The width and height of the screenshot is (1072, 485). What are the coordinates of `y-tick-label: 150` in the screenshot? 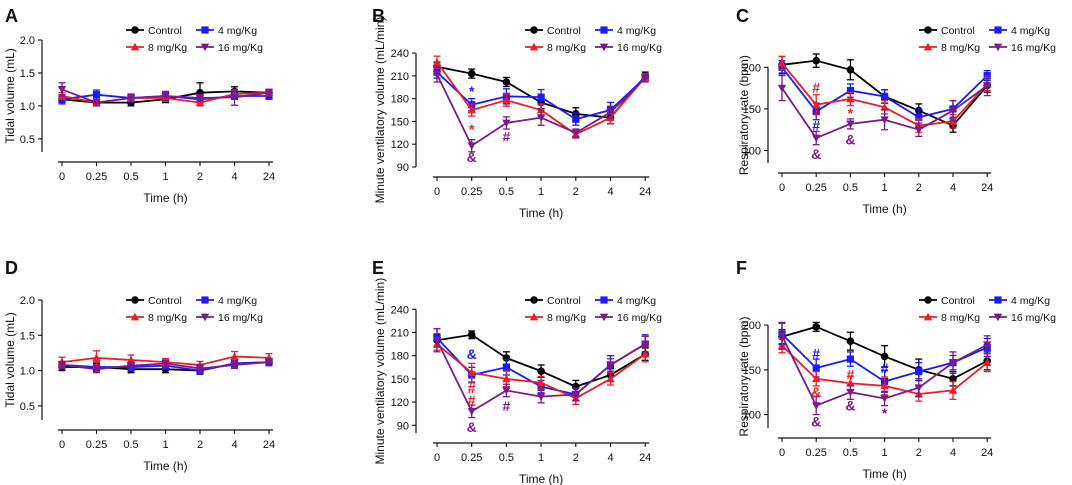 It's located at (400, 122).